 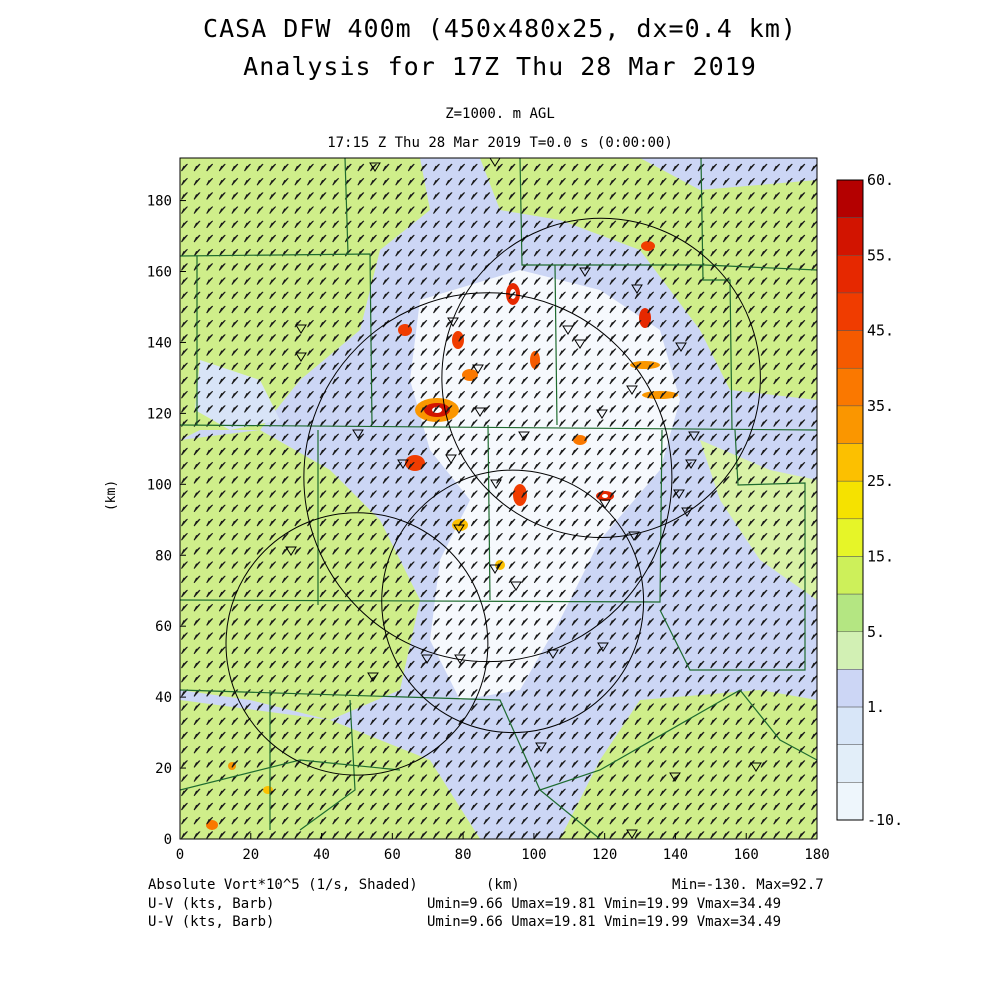 I want to click on y-tick-label: 0, so click(x=168, y=840).